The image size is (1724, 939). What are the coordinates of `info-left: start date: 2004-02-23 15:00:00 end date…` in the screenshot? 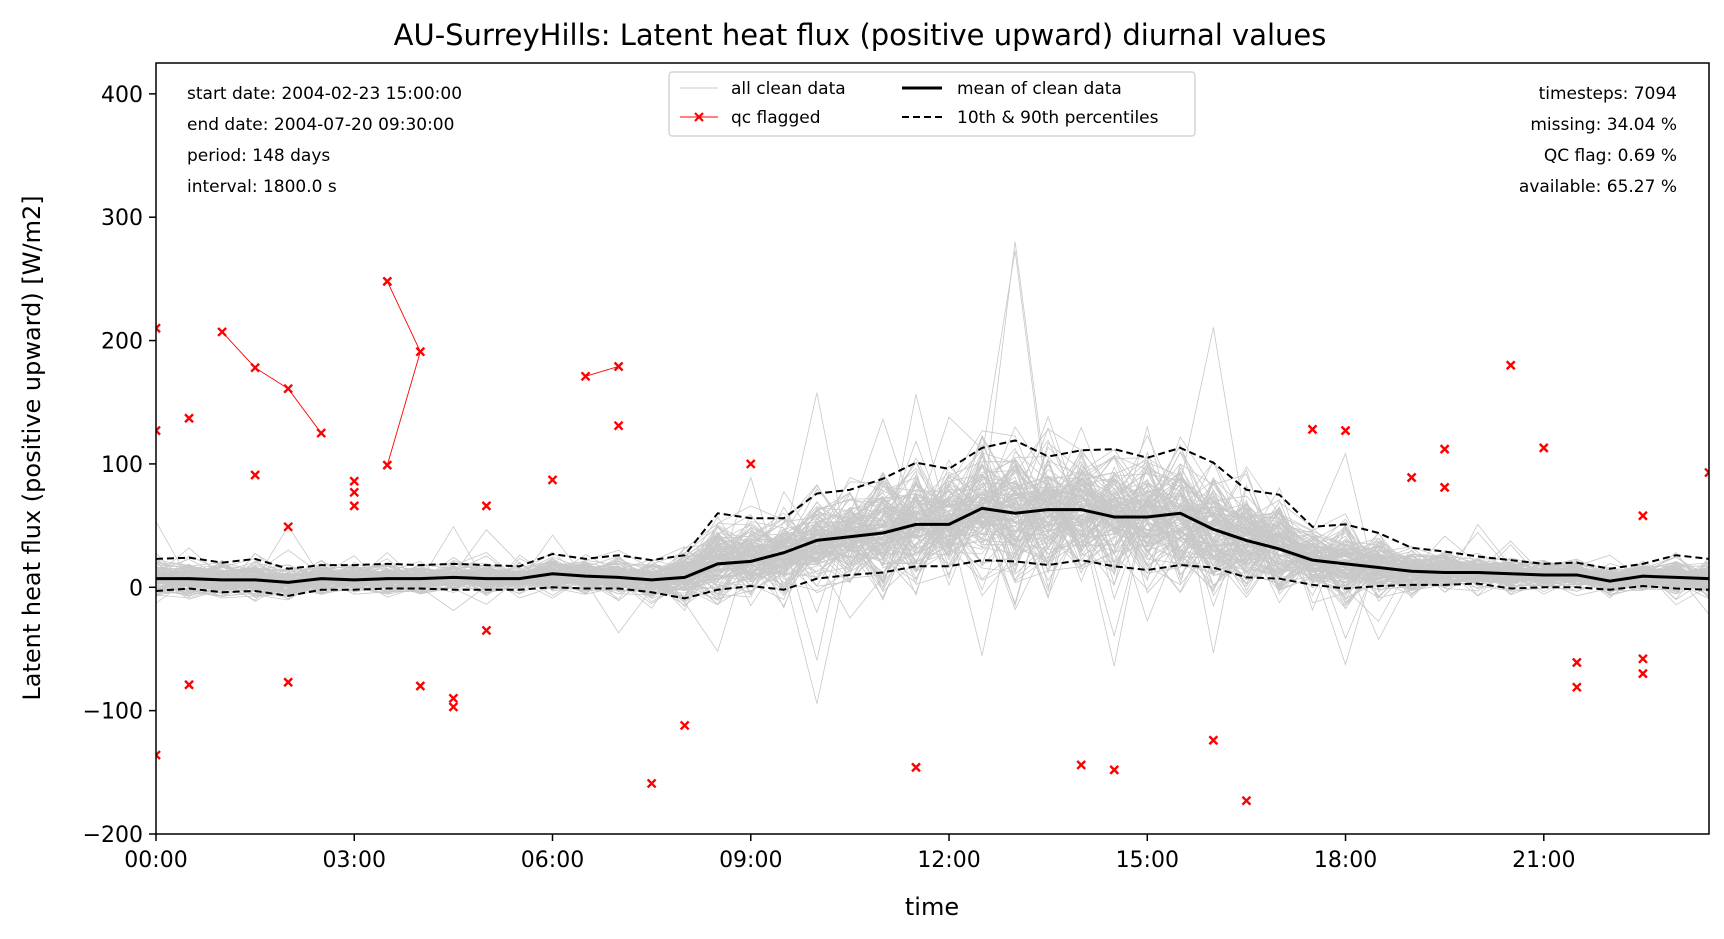 It's located at (324, 140).